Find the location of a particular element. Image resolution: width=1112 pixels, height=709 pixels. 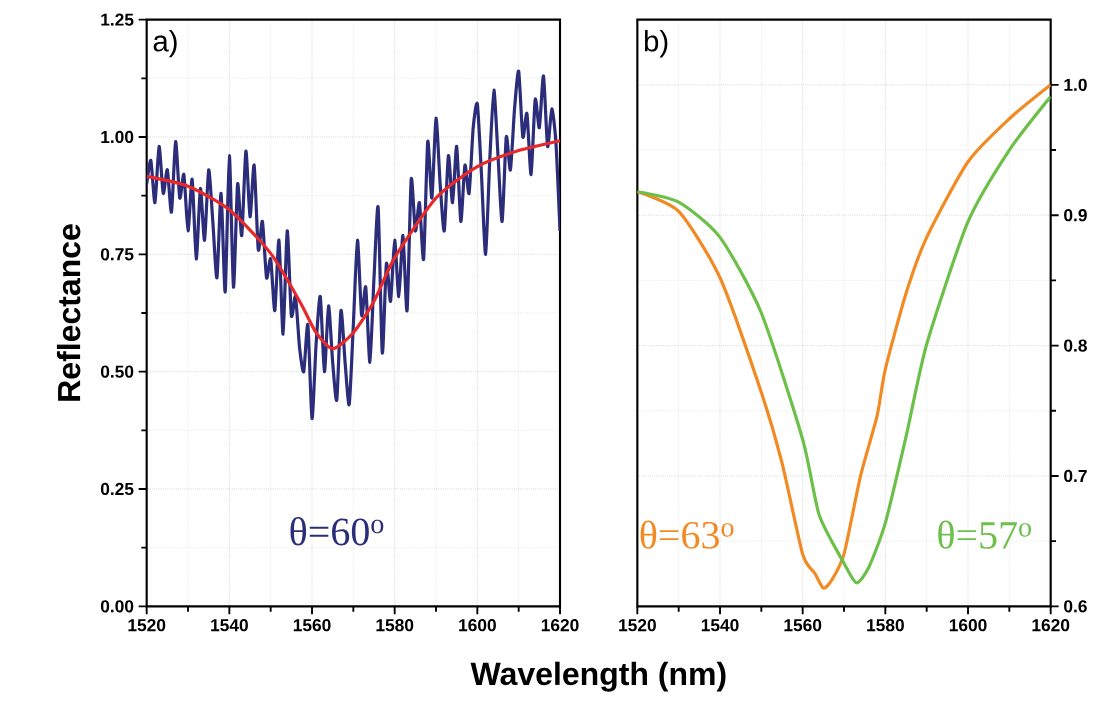

y-tick-label: 0.9 is located at coordinates (1075, 215).